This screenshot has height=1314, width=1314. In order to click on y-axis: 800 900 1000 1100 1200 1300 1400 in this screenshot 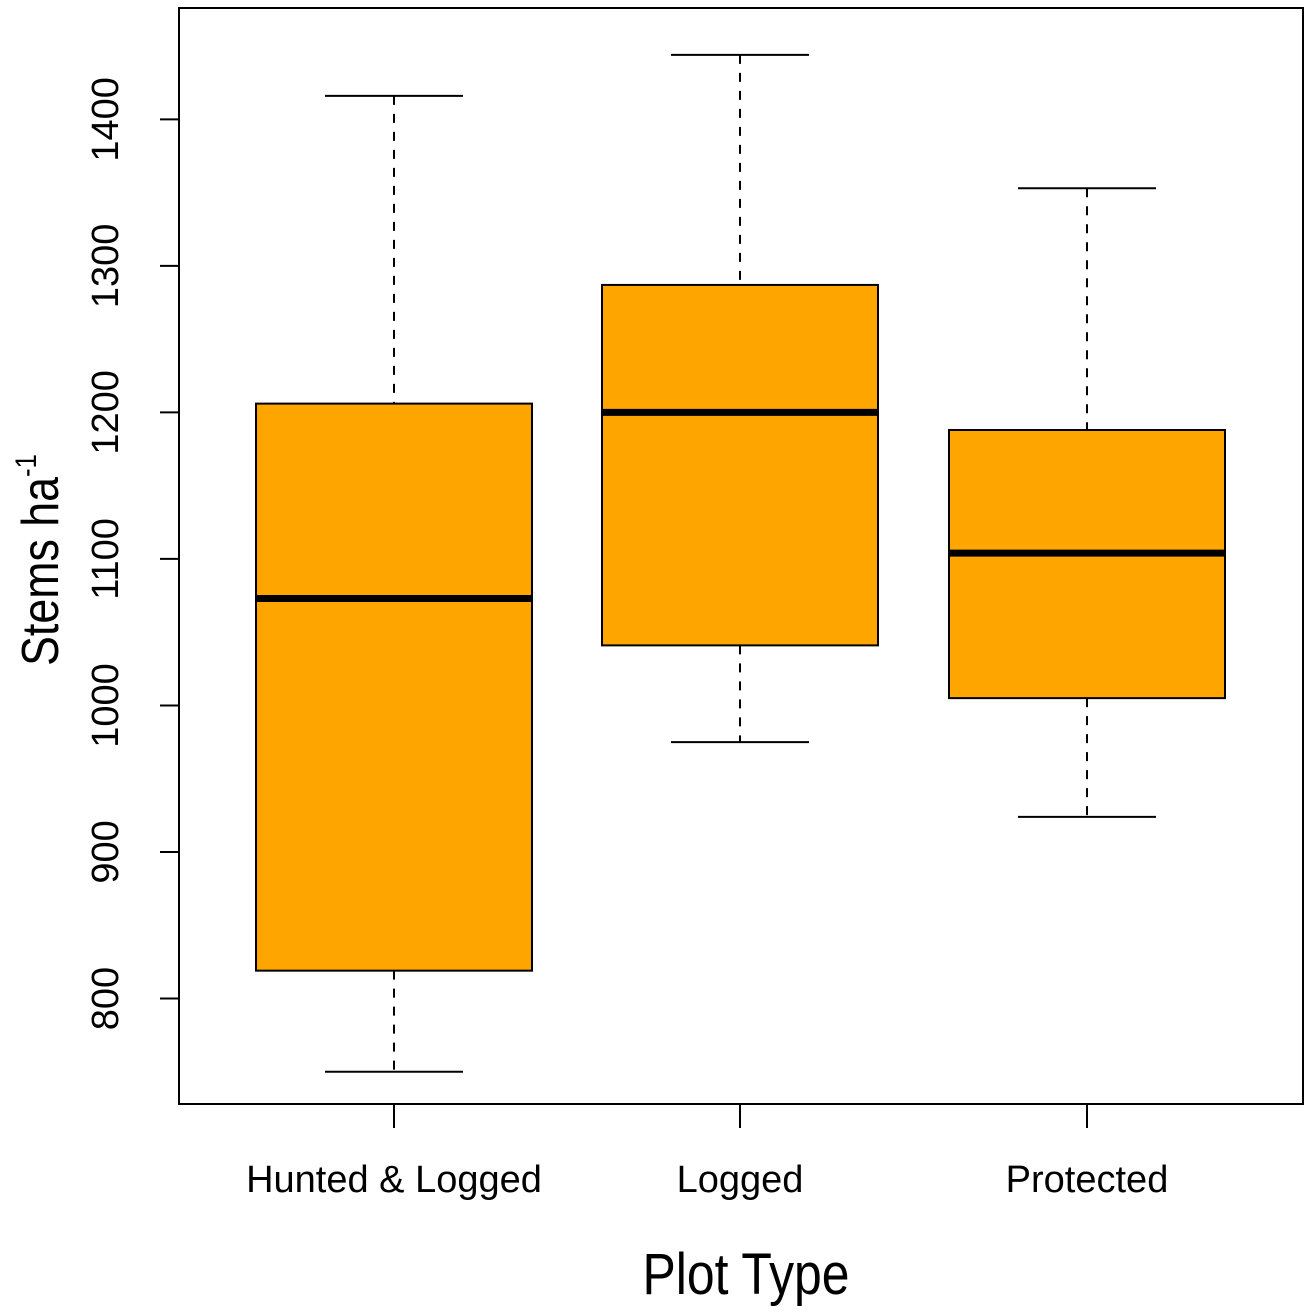, I will do `click(132, 553)`.